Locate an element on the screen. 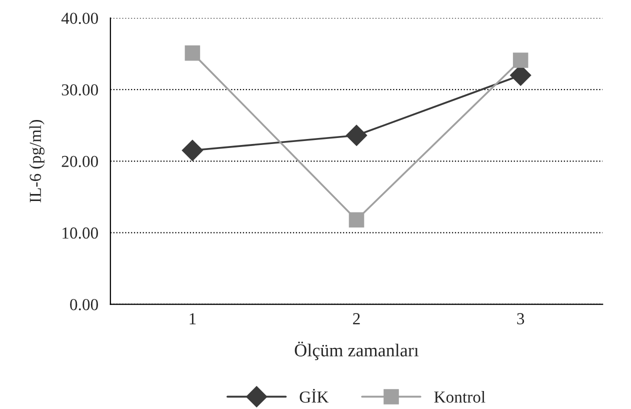 The image size is (631, 409). legend-label: Kontrol is located at coordinates (460, 396).